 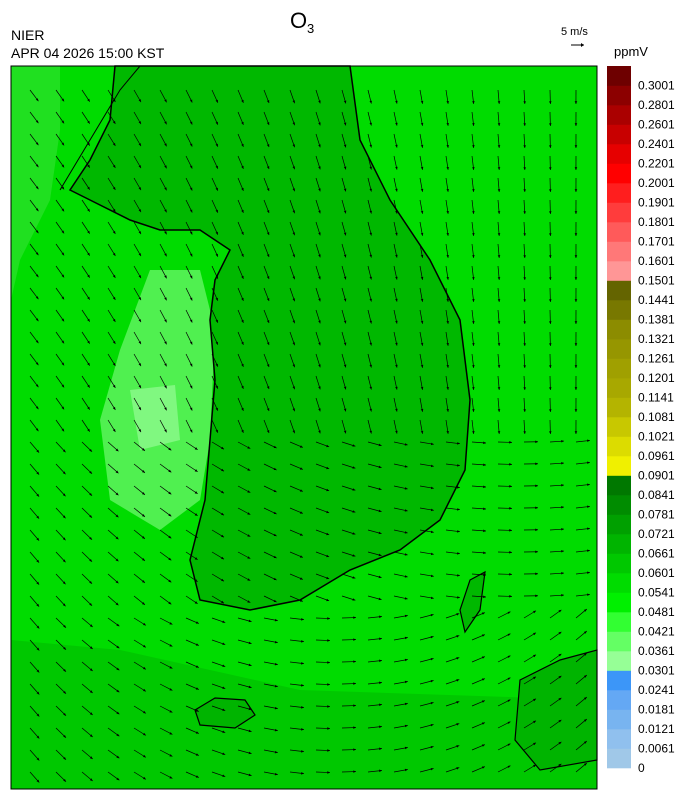 What do you see at coordinates (582, 45) in the screenshot?
I see `wind-scale-arrowhead` at bounding box center [582, 45].